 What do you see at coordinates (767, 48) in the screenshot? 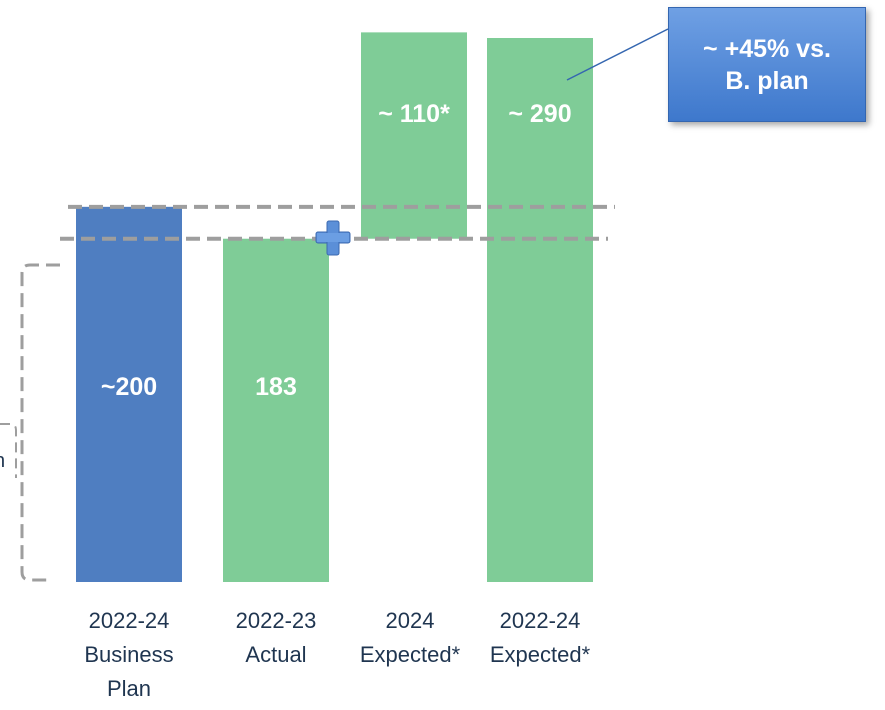
I see `callout-line-1: ~ +45% vs.` at bounding box center [767, 48].